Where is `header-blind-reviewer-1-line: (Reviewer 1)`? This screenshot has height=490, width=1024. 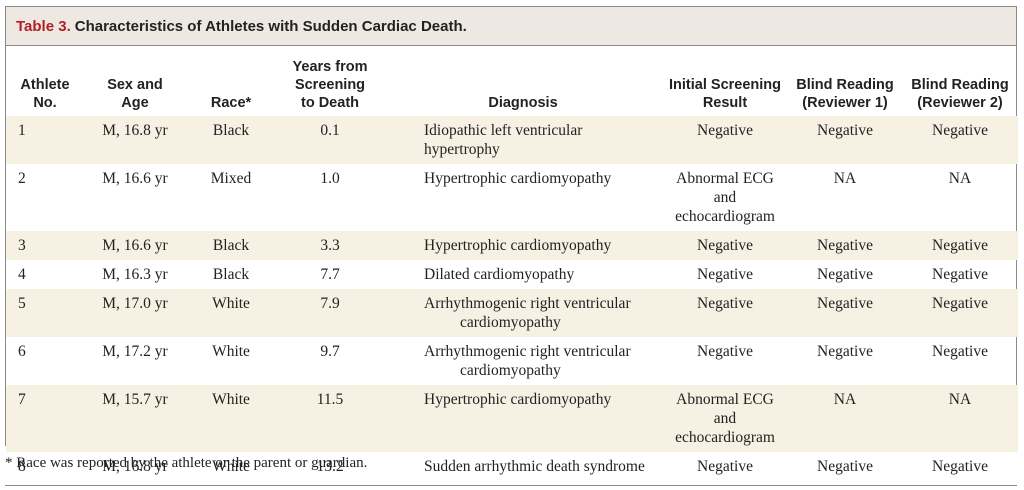
header-blind-reviewer-1-line: (Reviewer 1) is located at coordinates (845, 103).